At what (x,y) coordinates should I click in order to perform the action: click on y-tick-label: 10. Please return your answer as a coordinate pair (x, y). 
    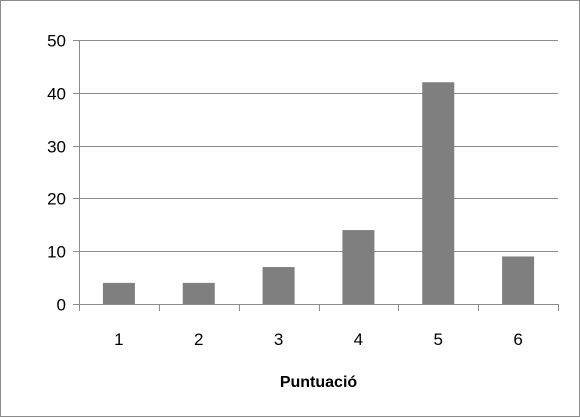
    Looking at the image, I should click on (56, 252).